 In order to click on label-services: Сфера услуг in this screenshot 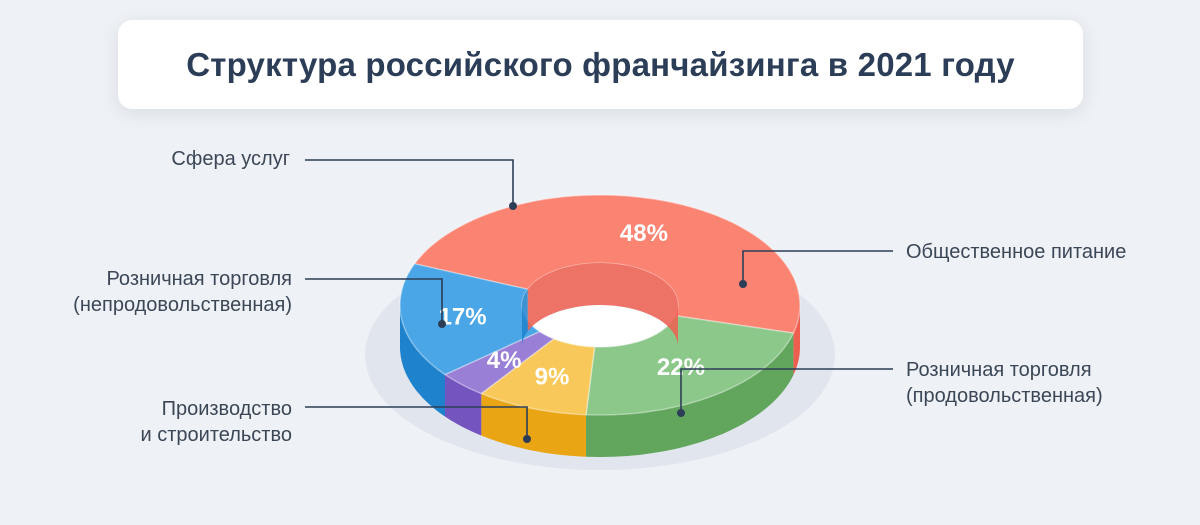, I will do `click(210, 159)`.